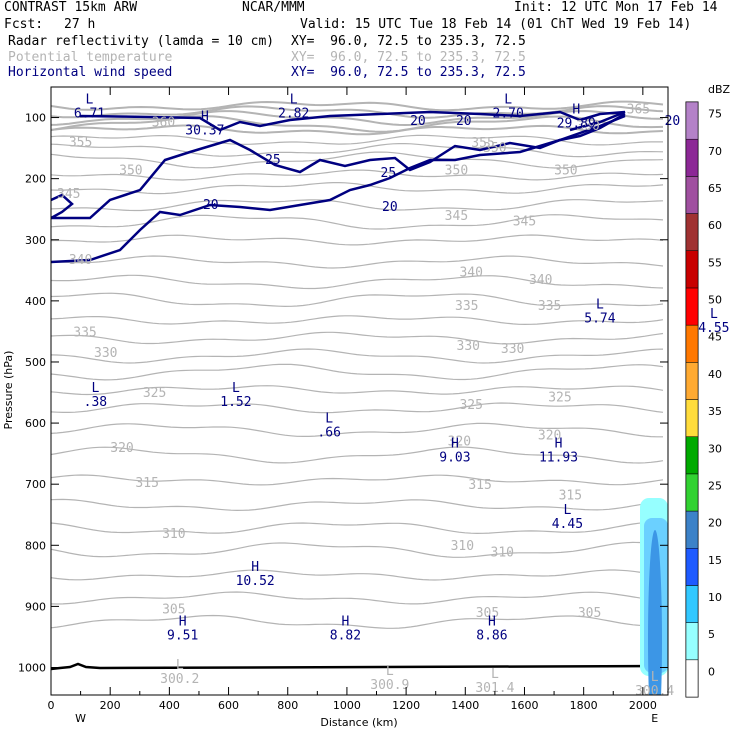  I want to click on wind-extreme-value: 2.82, so click(293, 114).